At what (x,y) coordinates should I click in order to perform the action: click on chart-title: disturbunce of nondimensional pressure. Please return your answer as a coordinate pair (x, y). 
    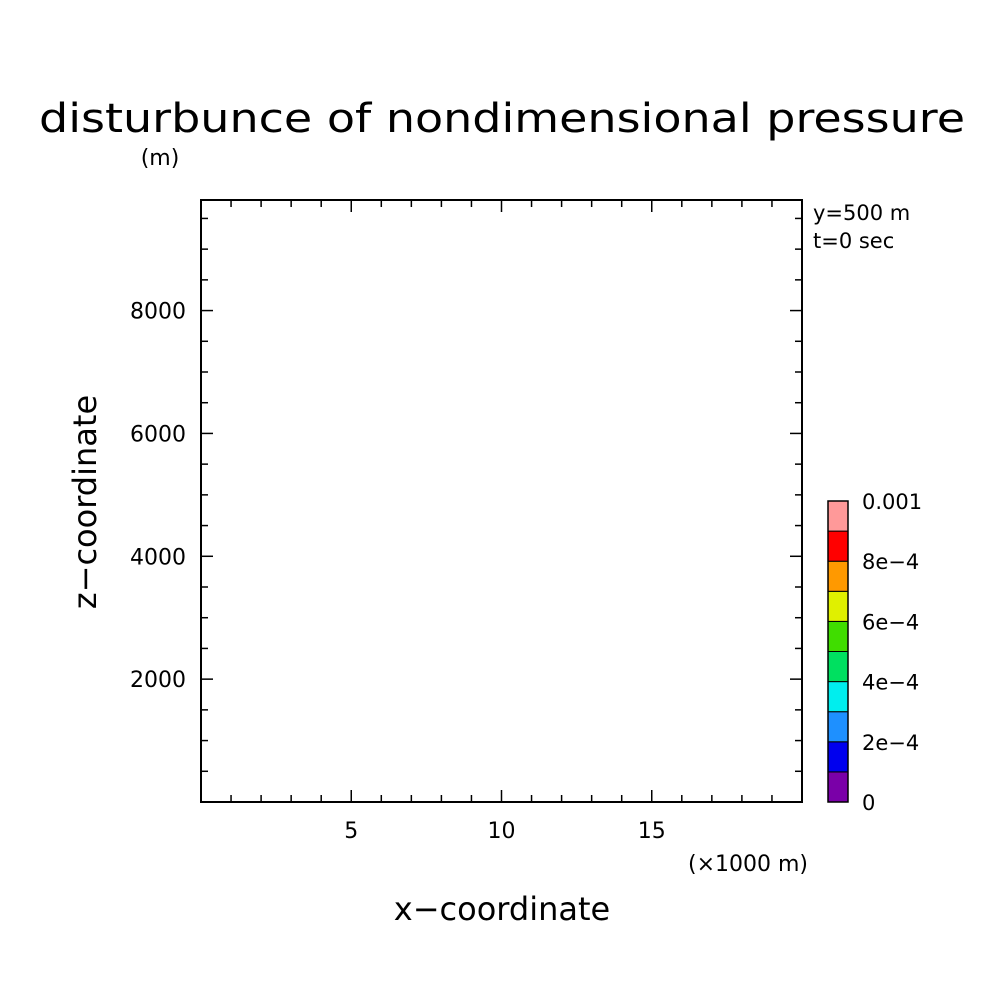
    Looking at the image, I should click on (502, 119).